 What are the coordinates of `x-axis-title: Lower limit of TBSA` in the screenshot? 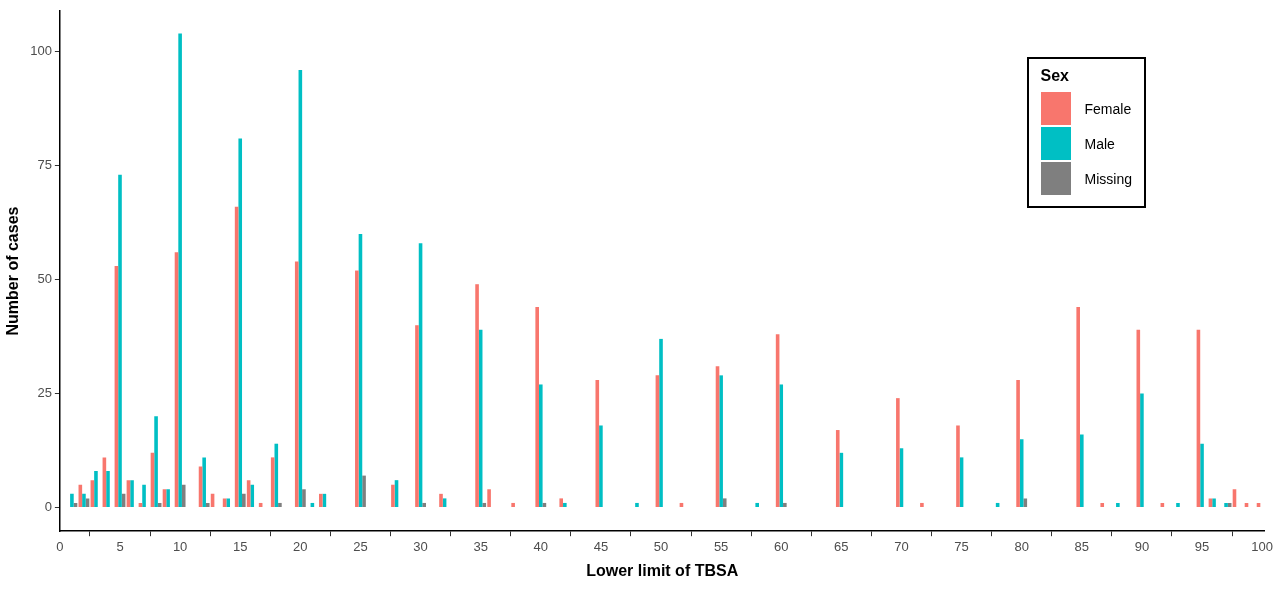 It's located at (662, 570).